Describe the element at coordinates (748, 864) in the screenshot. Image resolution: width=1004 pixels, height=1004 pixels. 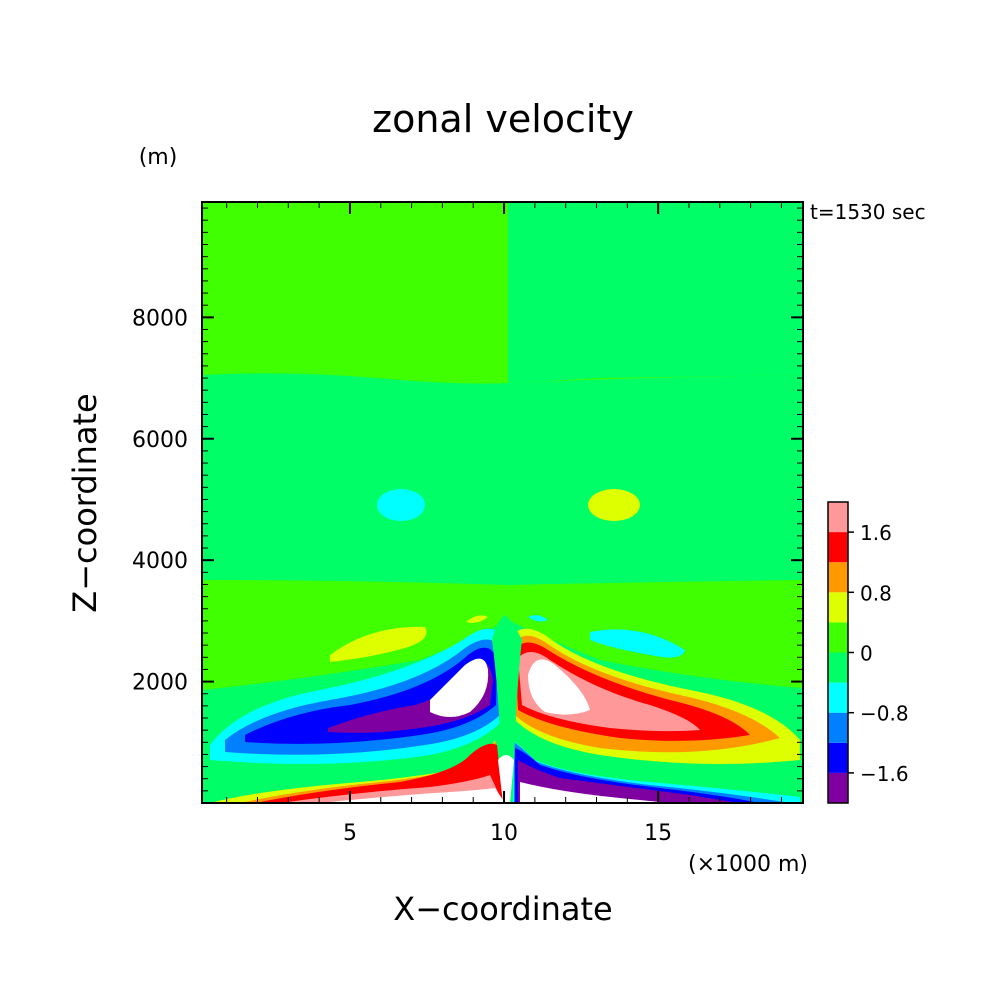
I see `x-axis-unit: (×1000 m)` at that location.